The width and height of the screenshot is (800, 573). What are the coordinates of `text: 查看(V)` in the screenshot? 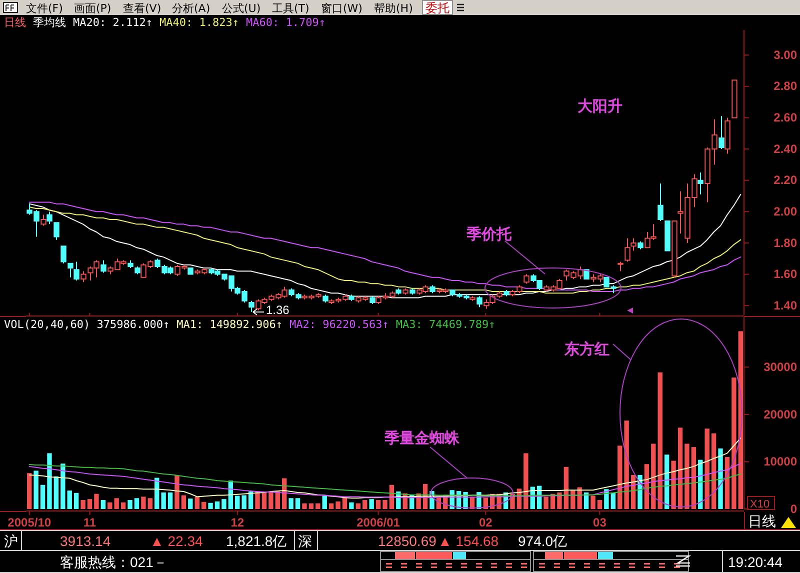 It's located at (142, 8).